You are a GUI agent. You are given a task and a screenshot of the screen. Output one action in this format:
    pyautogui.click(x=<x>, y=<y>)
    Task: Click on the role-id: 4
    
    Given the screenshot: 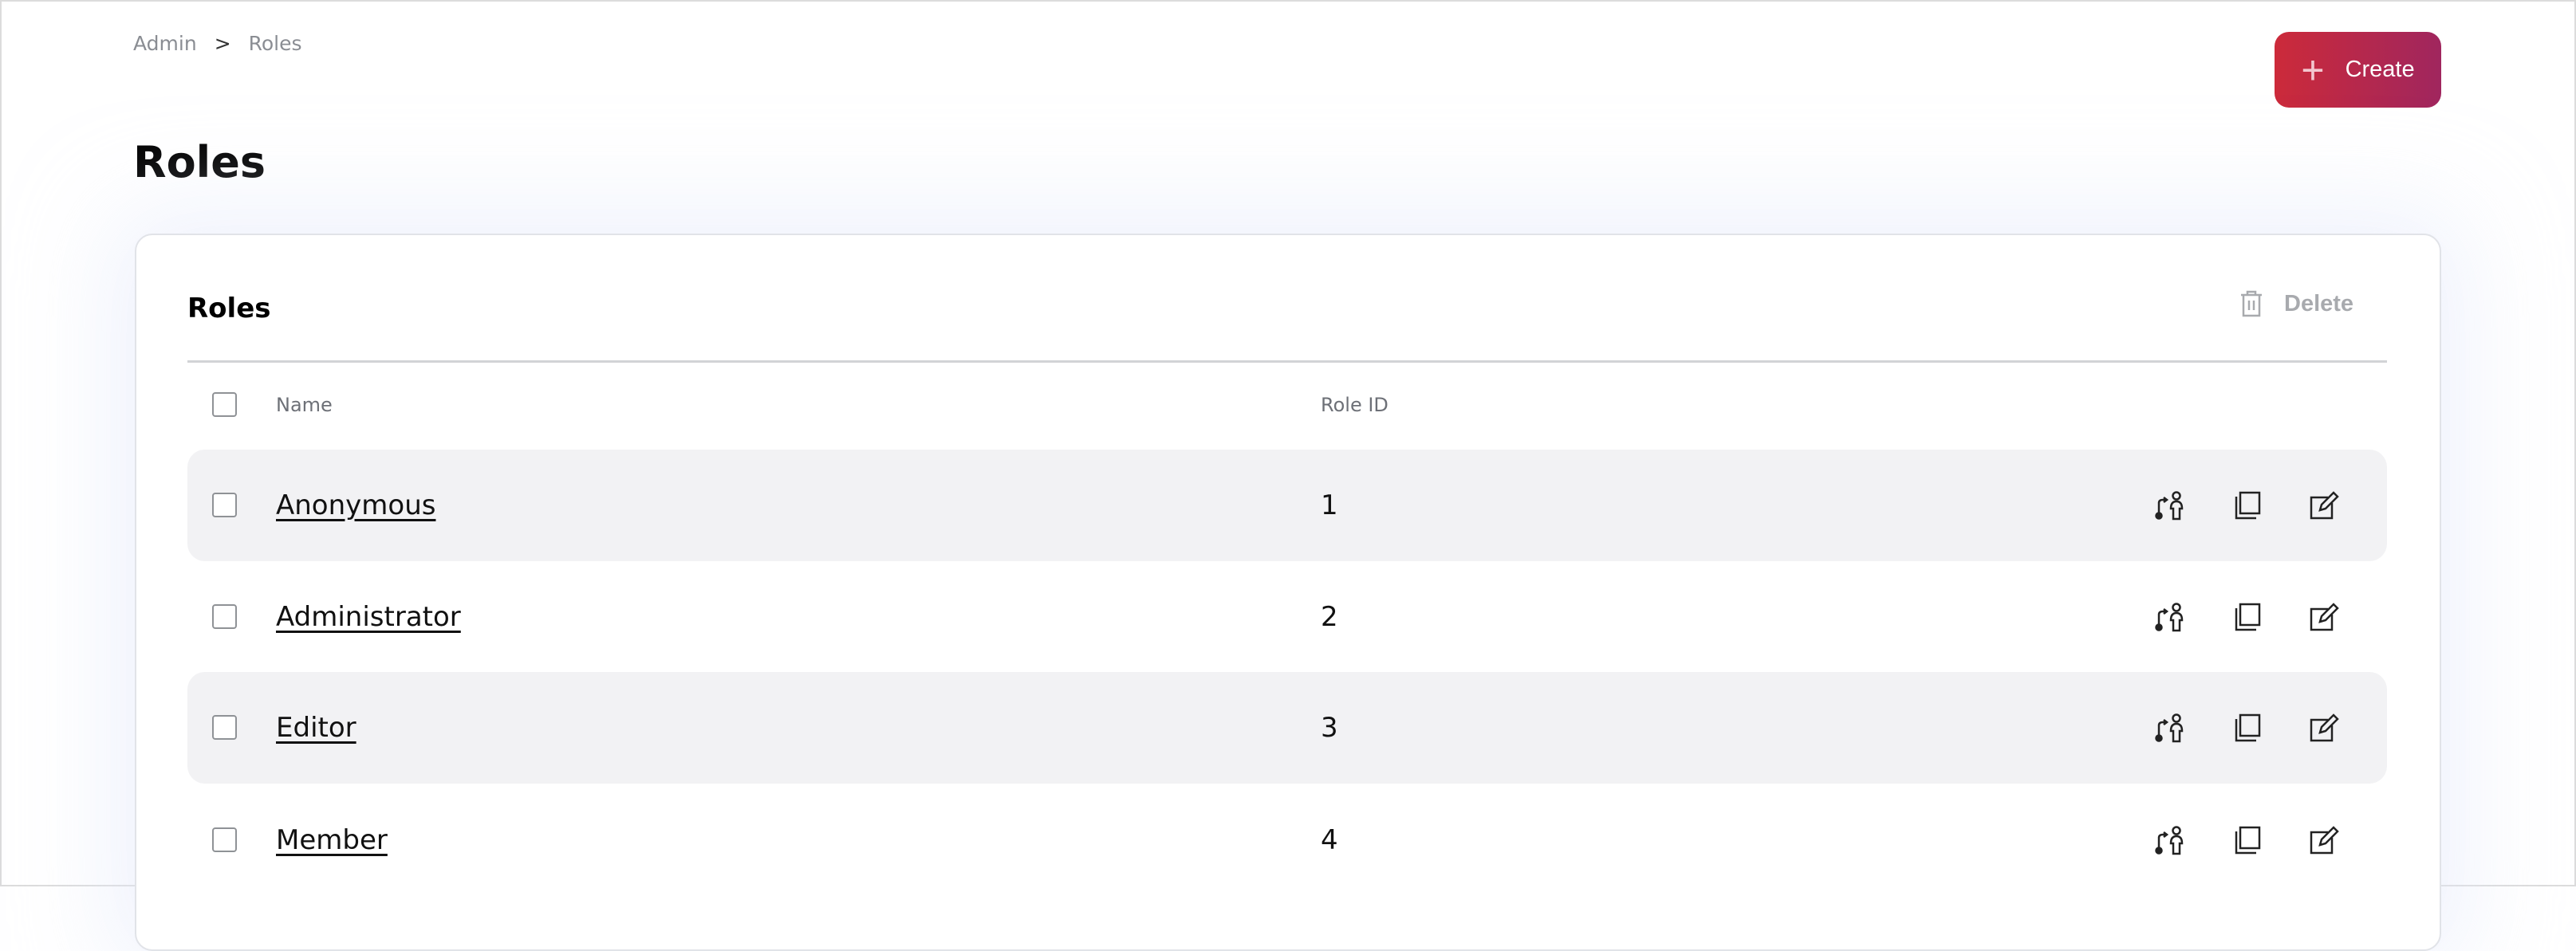 What is the action you would take?
    pyautogui.click(x=1329, y=840)
    